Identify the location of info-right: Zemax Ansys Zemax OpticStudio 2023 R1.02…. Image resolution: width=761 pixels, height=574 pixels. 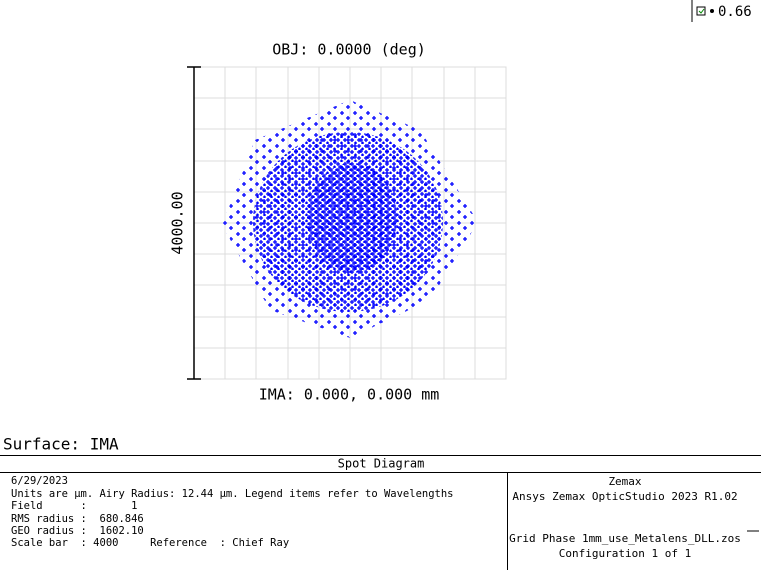
(625, 517).